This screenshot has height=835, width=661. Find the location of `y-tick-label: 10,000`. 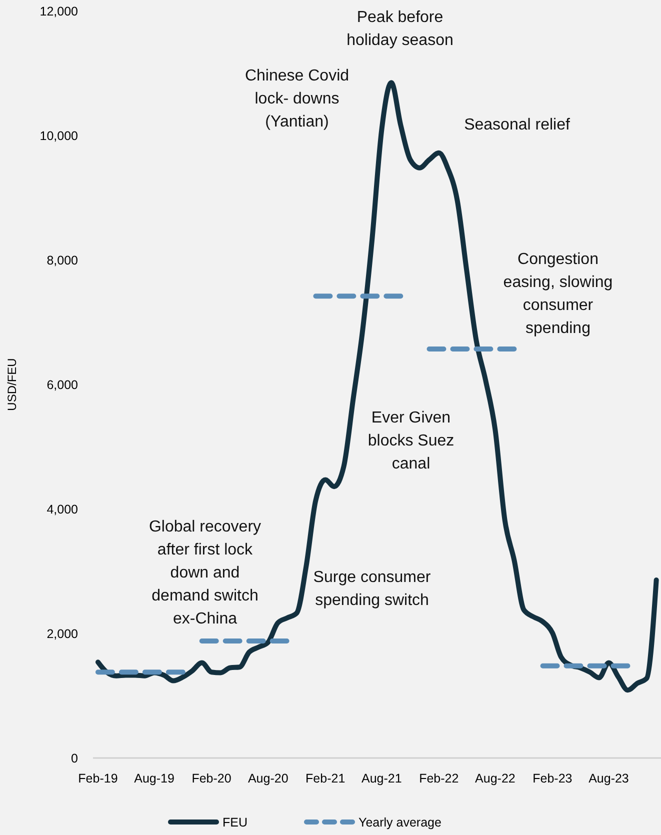

y-tick-label: 10,000 is located at coordinates (59, 135).